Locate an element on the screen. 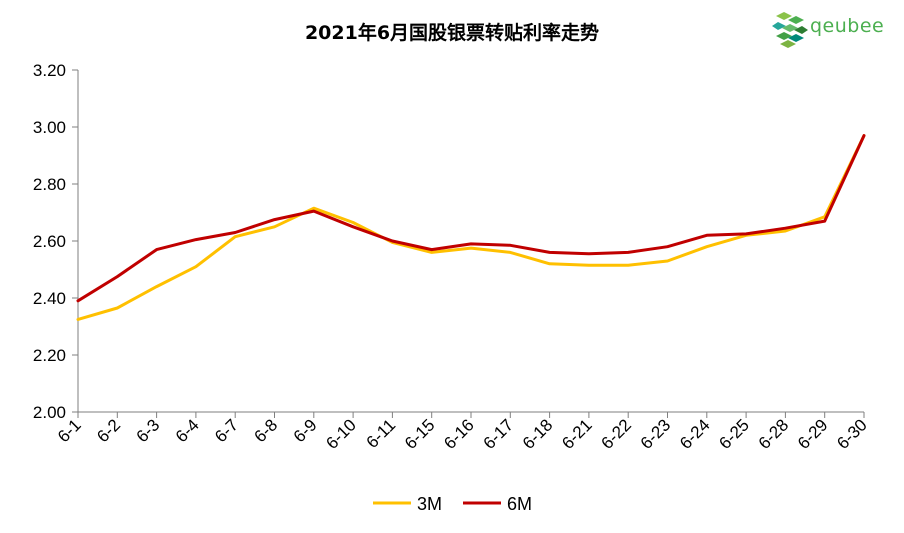 Image resolution: width=904 pixels, height=533 pixels. legend-label-3m: 3M is located at coordinates (429, 504).